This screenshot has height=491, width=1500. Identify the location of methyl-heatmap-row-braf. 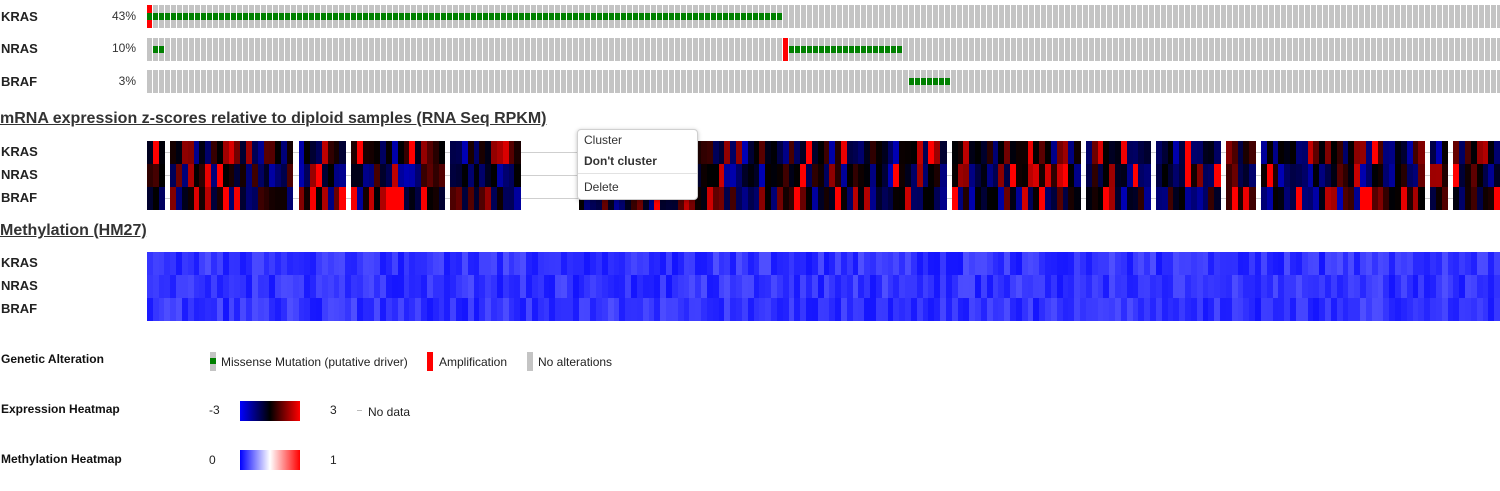
(823, 309).